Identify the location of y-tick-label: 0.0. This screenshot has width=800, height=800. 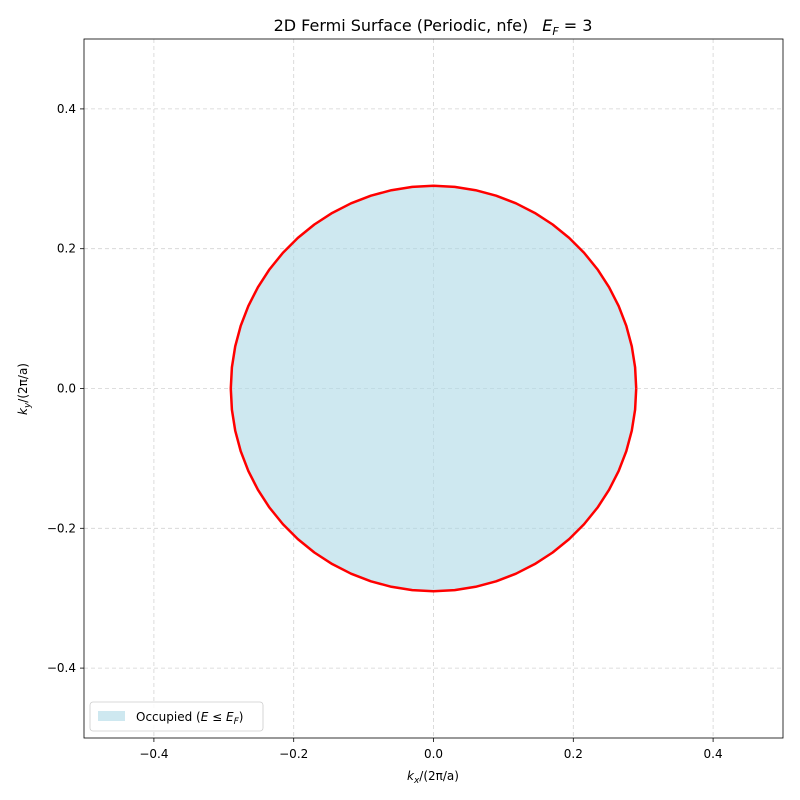
(66, 389).